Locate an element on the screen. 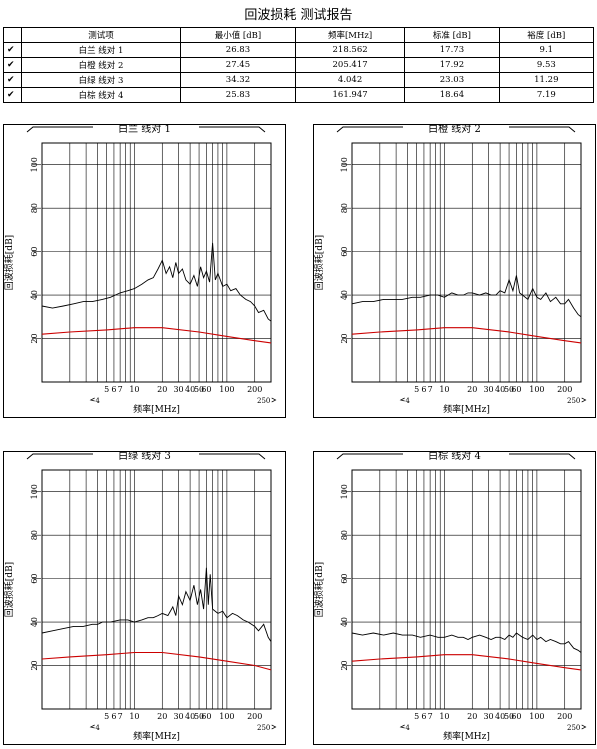 The height and width of the screenshot is (749, 597). chart-title: 白兰 线对 1 is located at coordinates (144, 129).